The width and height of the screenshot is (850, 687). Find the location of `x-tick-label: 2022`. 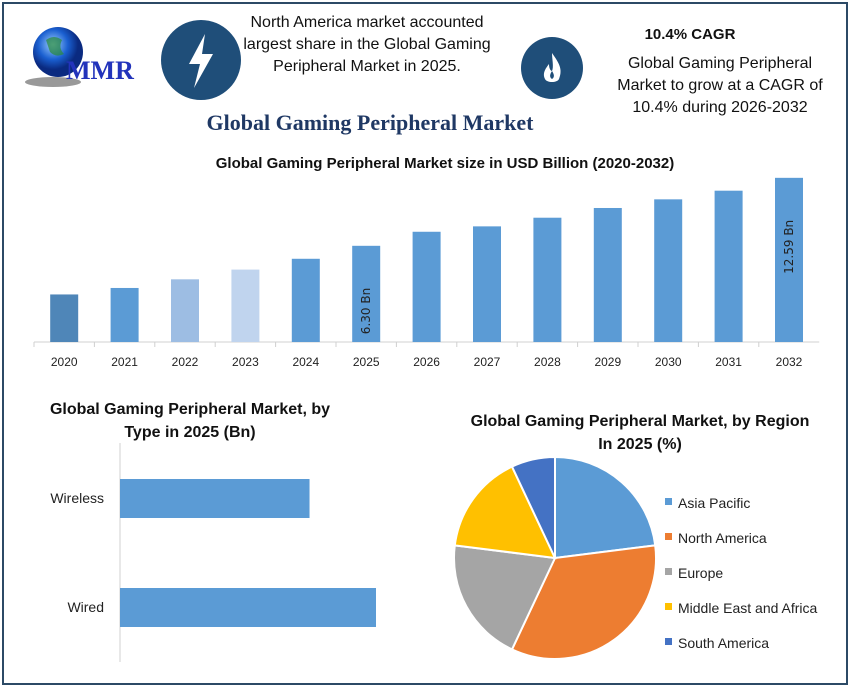

x-tick-label: 2022 is located at coordinates (185, 362).